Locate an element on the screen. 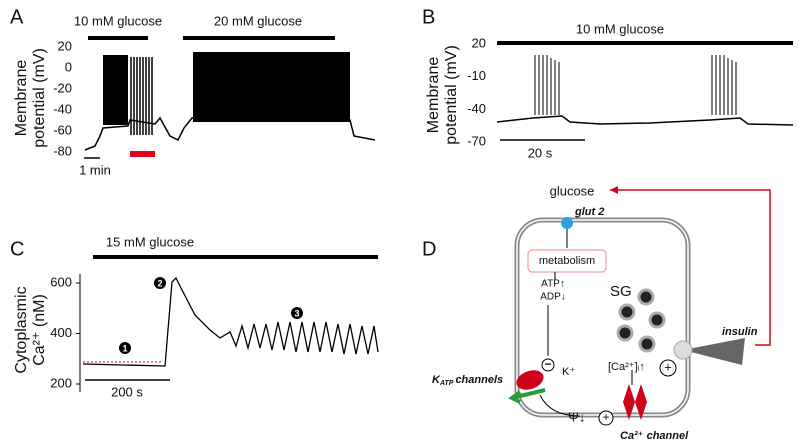  y-tick-label: -20 is located at coordinates (62, 87).